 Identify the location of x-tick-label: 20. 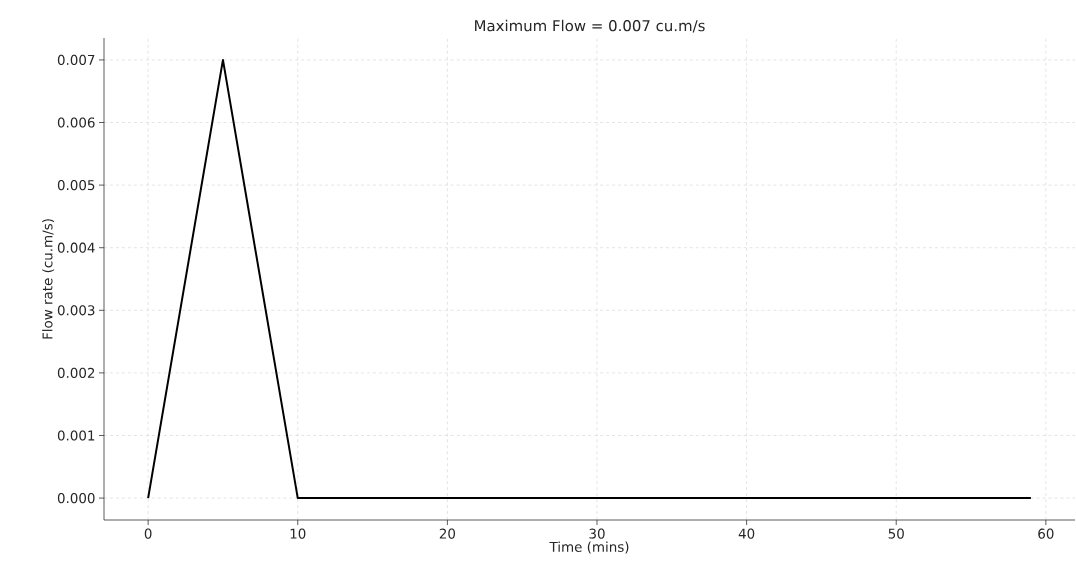
(447, 533).